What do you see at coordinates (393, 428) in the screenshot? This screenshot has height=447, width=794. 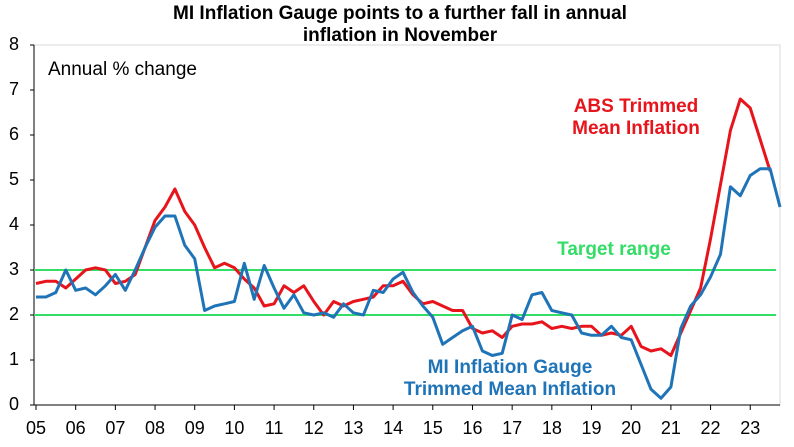 I see `x-tick-label: 14` at bounding box center [393, 428].